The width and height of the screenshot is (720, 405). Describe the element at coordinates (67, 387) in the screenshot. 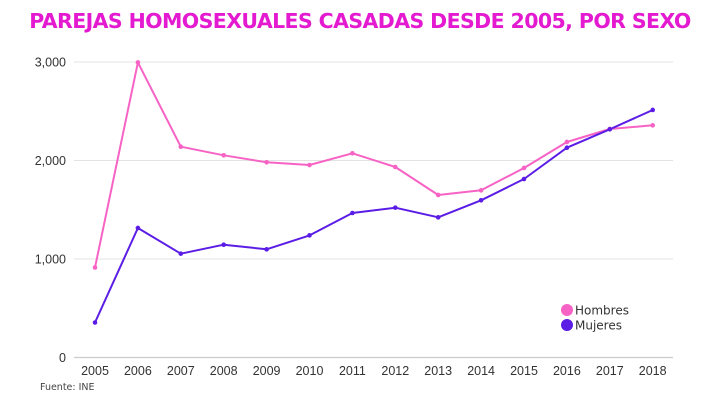

I see `source-note: Fuente: INE` at that location.